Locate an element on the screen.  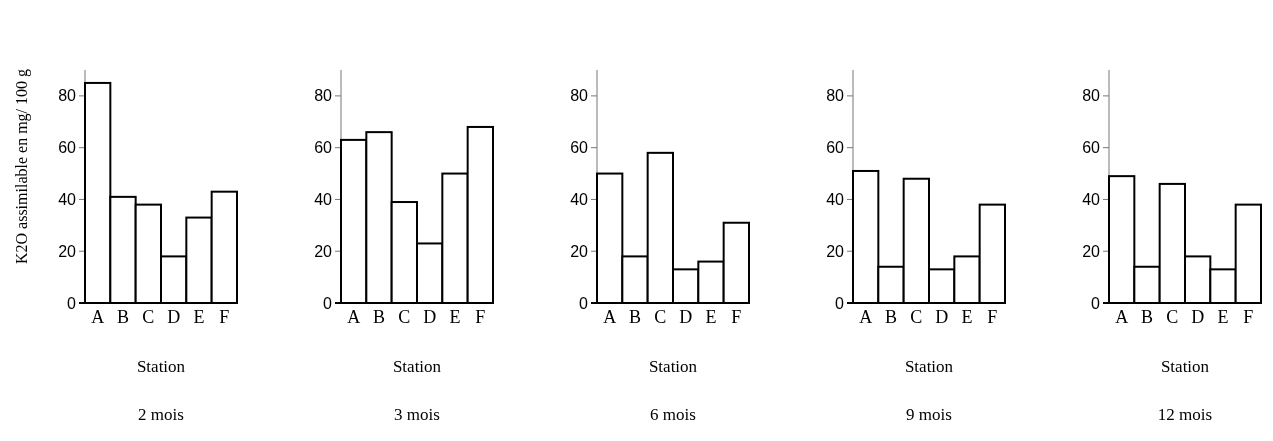
text: 2 mois is located at coordinates (161, 414).